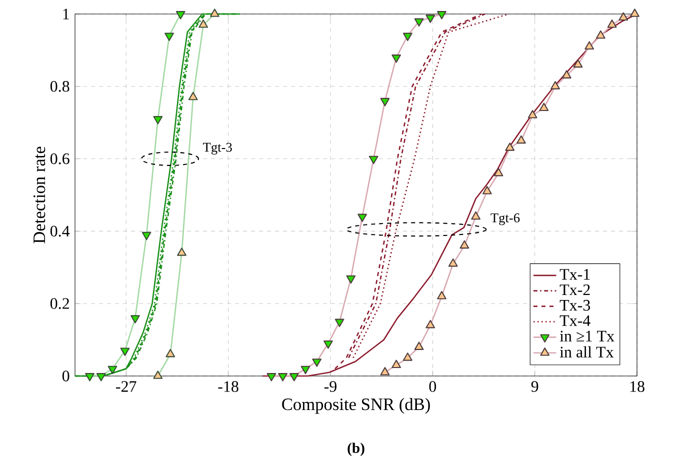 This screenshot has height=470, width=673. Describe the element at coordinates (39, 195) in the screenshot. I see `y-axis-title: Detection rate` at that location.